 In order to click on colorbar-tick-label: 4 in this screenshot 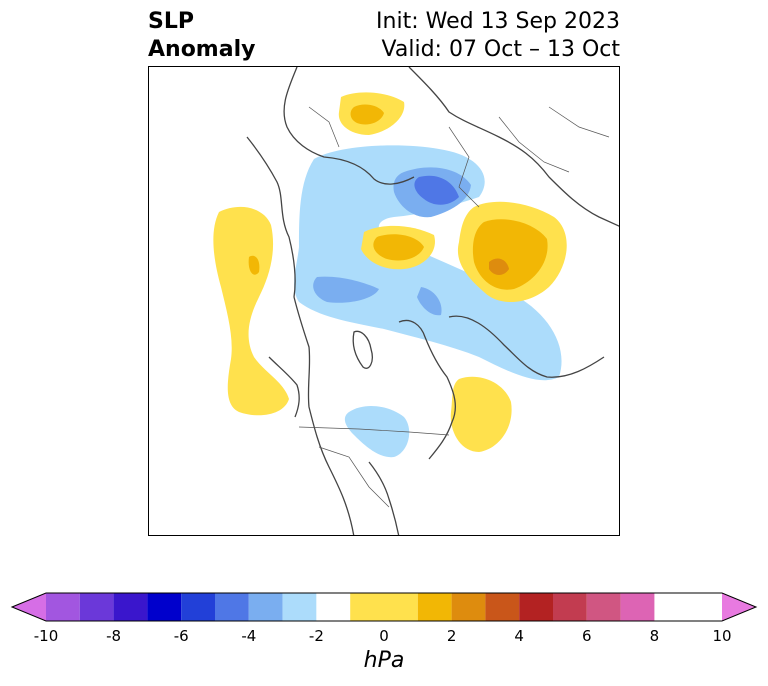, I will do `click(519, 636)`.